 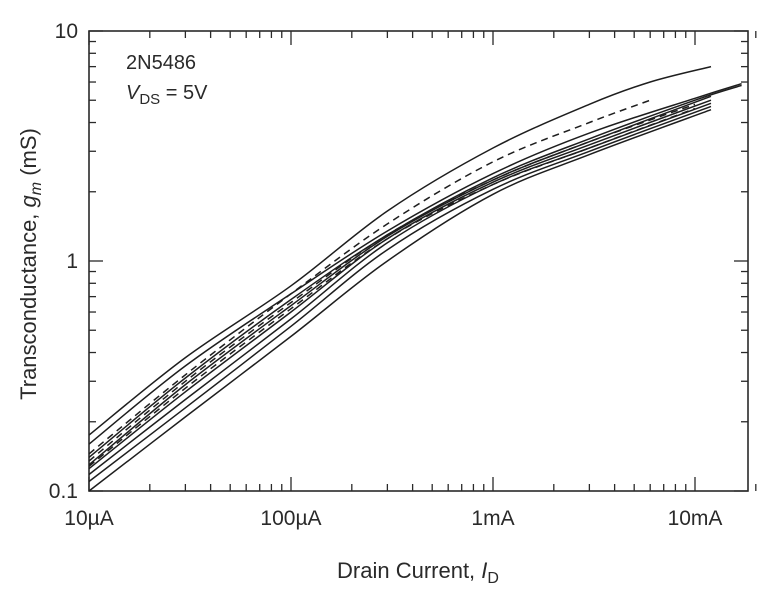 What do you see at coordinates (88, 518) in the screenshot?
I see `x-tick-label: 10µA` at bounding box center [88, 518].